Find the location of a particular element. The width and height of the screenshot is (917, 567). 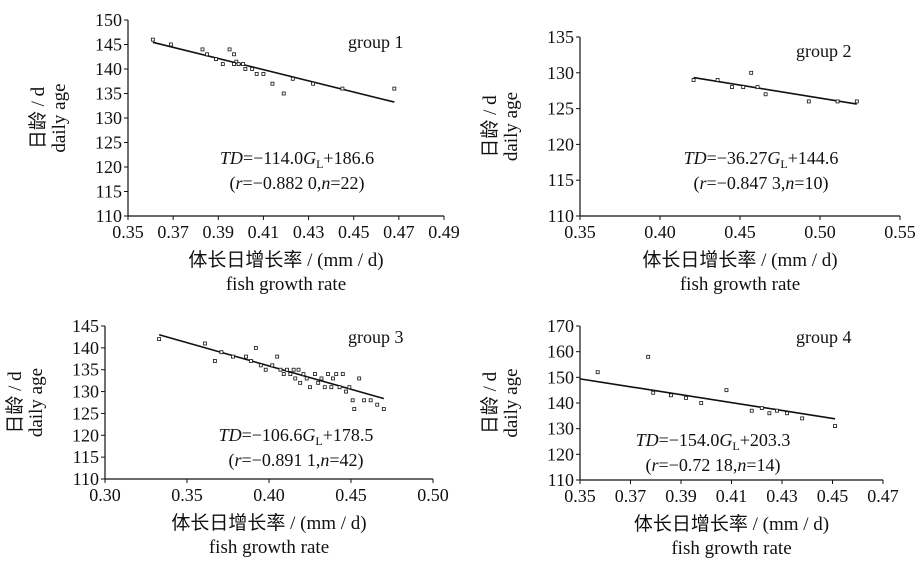

y-axis-title-en: daily age is located at coordinates (511, 126).